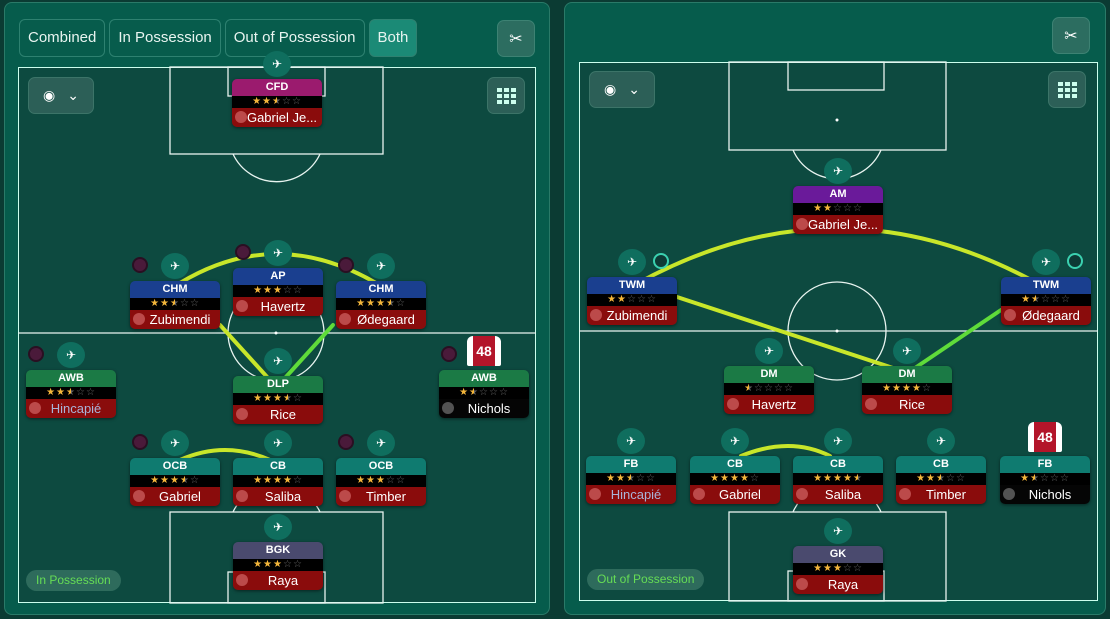 Image resolution: width=1110 pixels, height=619 pixels. I want to click on player-card: DM ★☆☆☆☆ Havertz, so click(769, 390).